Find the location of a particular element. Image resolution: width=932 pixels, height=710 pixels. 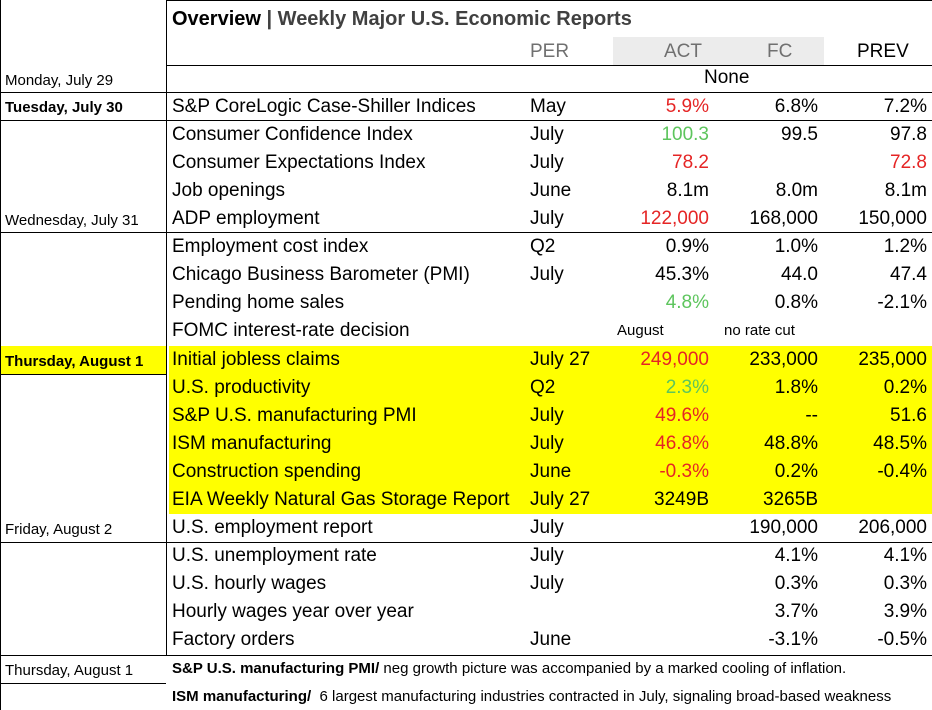

report-previous: 0.3% is located at coordinates (905, 583).